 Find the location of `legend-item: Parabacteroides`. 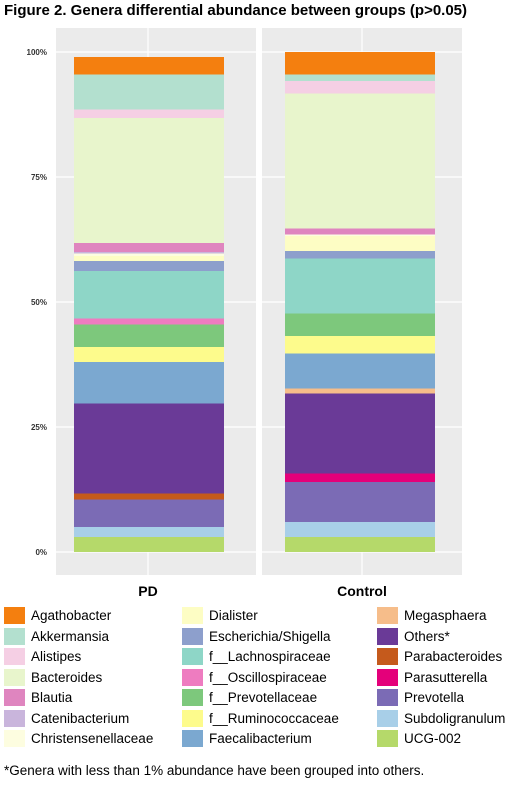

legend-item: Parabacteroides is located at coordinates (439, 656).